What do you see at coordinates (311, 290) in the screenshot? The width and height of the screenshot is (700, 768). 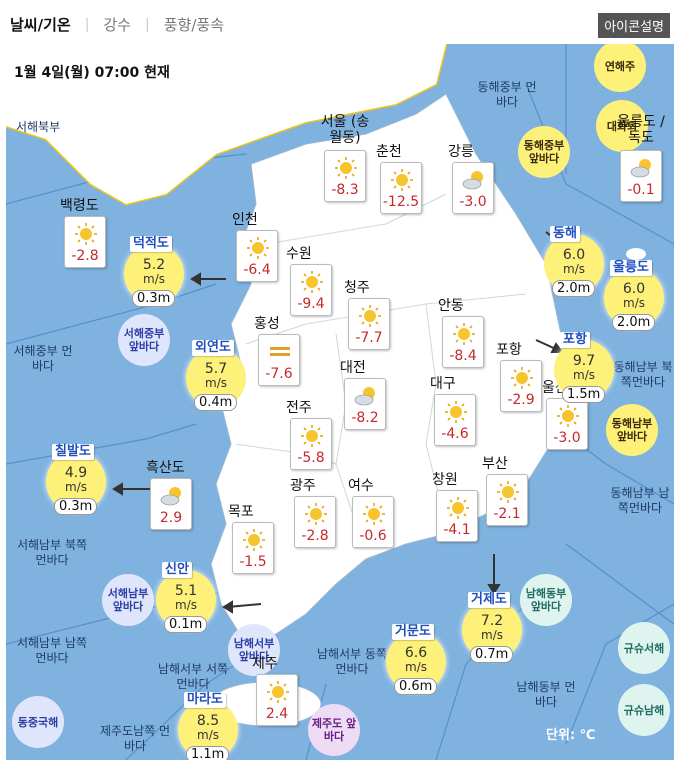 I see `city-weather-box: -9.4` at bounding box center [311, 290].